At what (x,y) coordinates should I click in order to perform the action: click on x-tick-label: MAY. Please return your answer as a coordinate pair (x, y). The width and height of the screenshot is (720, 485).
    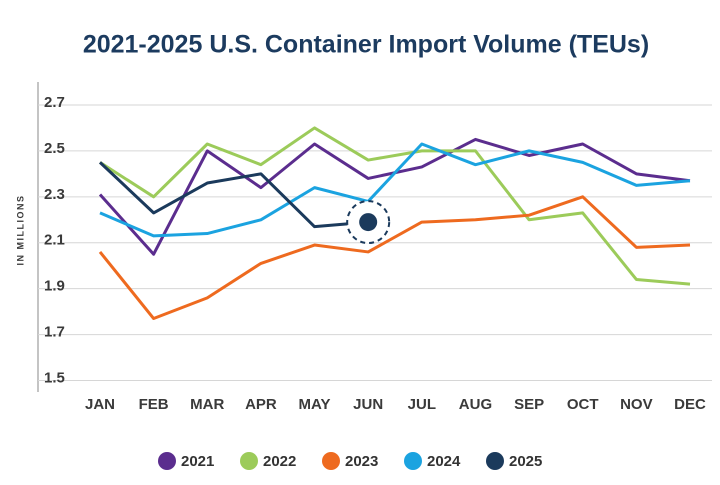
    Looking at the image, I should click on (315, 404).